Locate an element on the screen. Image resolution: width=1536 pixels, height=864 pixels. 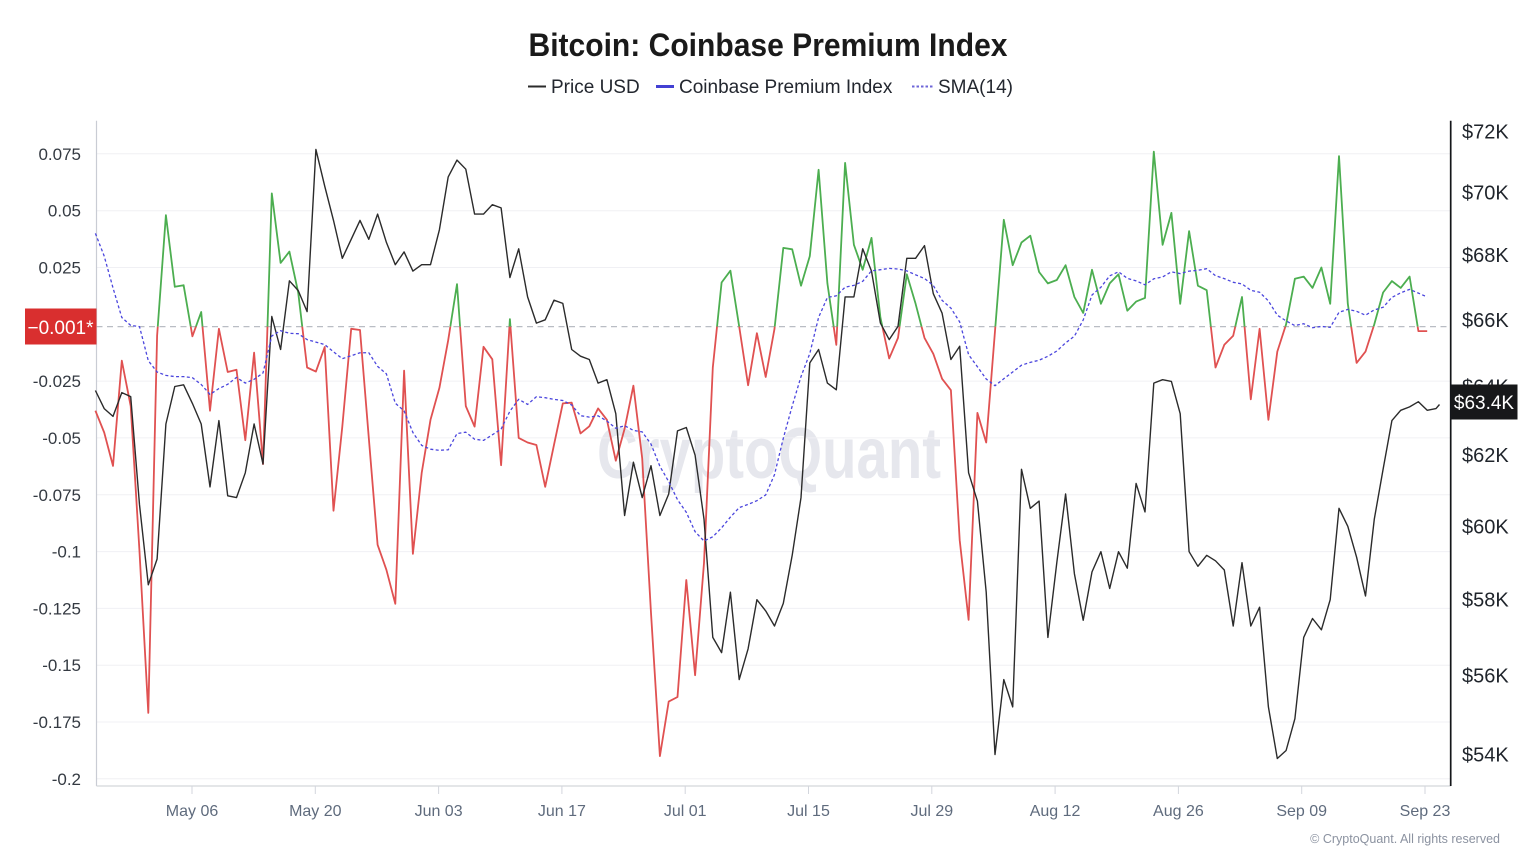
svg-text: -0.175 is located at coordinates (57, 722).